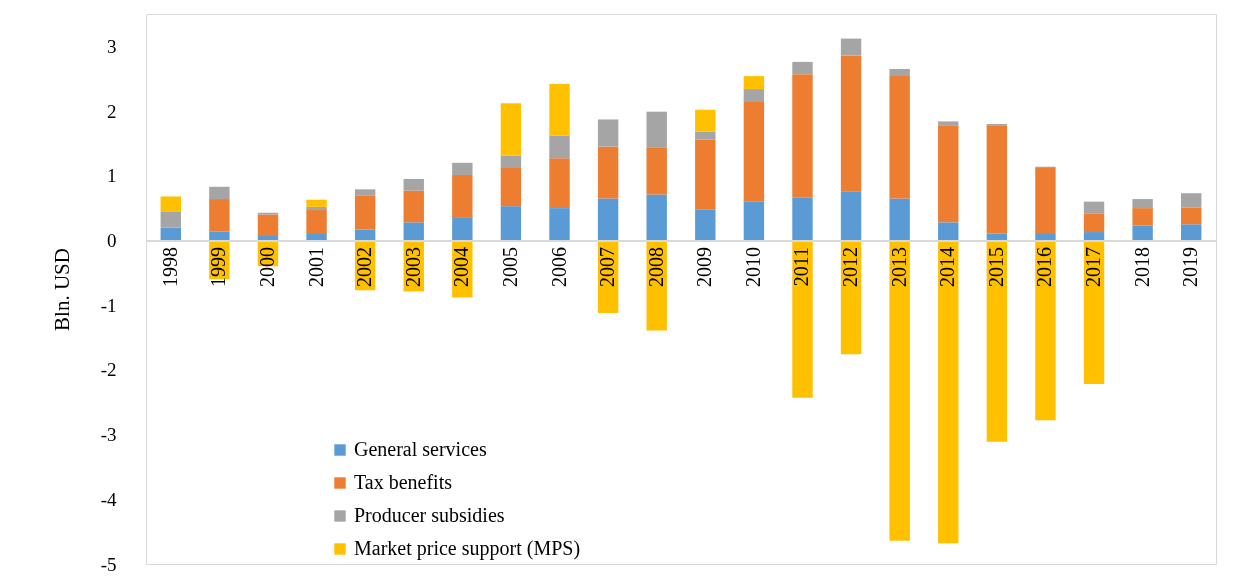  I want to click on x-tick-label: 2004, so click(461, 266).